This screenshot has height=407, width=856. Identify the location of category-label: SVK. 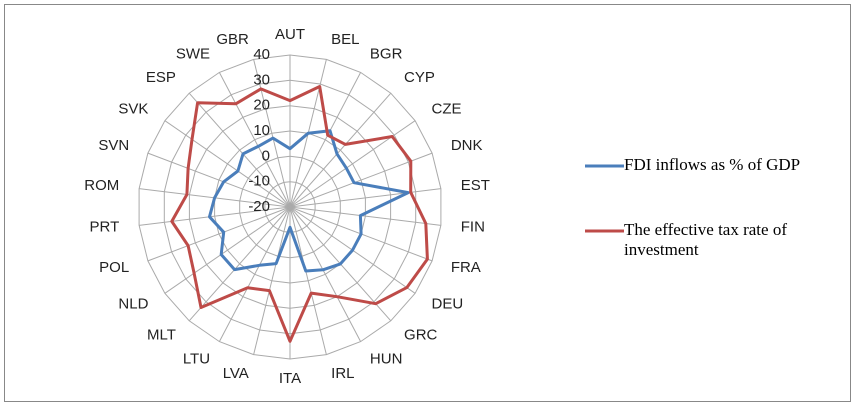
(133, 108).